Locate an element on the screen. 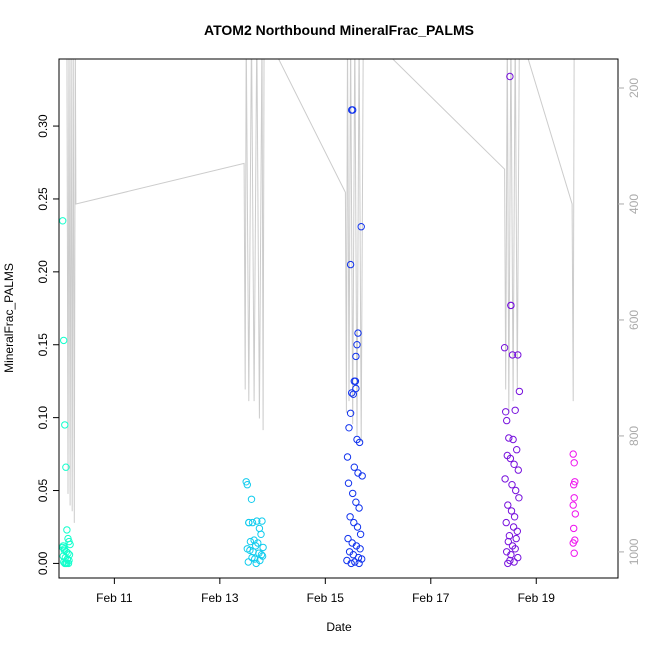 The height and width of the screenshot is (650, 650). right-tick-label: 800 is located at coordinates (634, 436).